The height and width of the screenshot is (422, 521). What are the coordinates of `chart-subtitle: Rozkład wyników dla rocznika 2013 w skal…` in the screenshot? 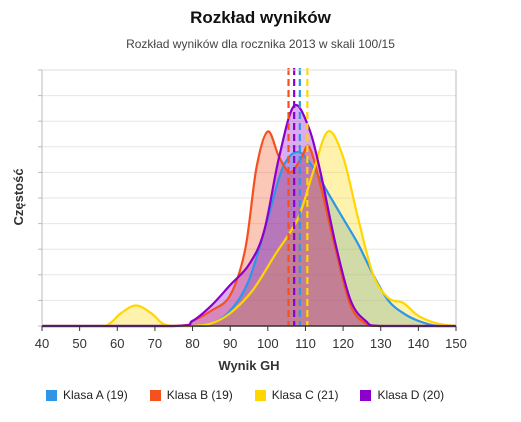 It's located at (260, 44).